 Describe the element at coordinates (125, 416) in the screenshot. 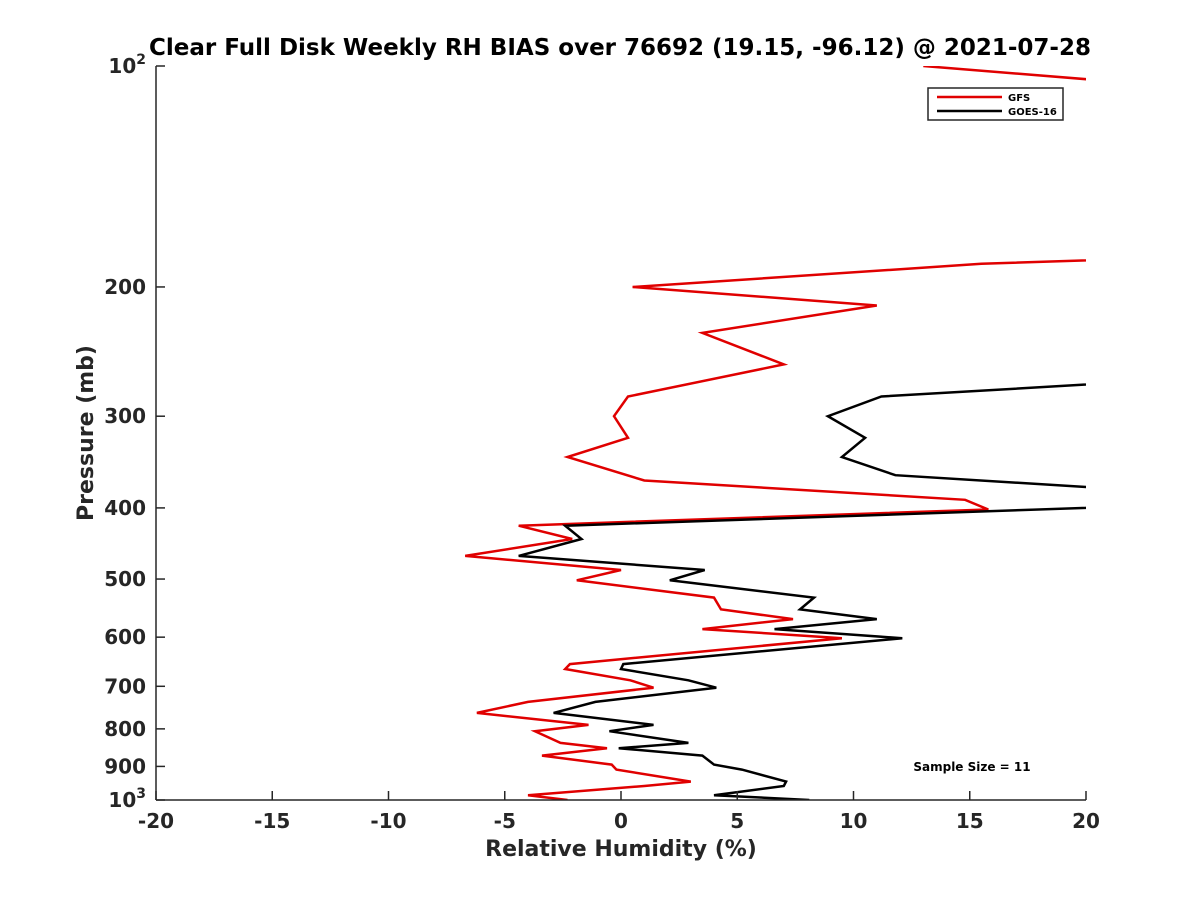

I see `y-tick-label: 300` at that location.